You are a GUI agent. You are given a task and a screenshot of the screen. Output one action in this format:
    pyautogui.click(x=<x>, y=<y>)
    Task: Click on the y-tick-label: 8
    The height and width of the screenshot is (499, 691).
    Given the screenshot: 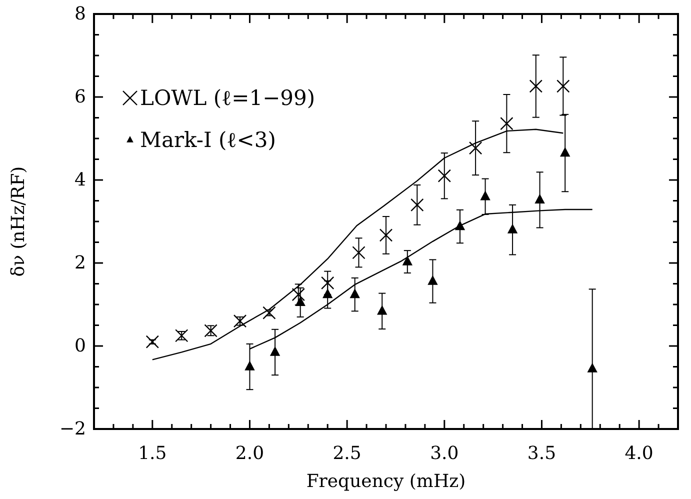 What is the action you would take?
    pyautogui.click(x=80, y=14)
    